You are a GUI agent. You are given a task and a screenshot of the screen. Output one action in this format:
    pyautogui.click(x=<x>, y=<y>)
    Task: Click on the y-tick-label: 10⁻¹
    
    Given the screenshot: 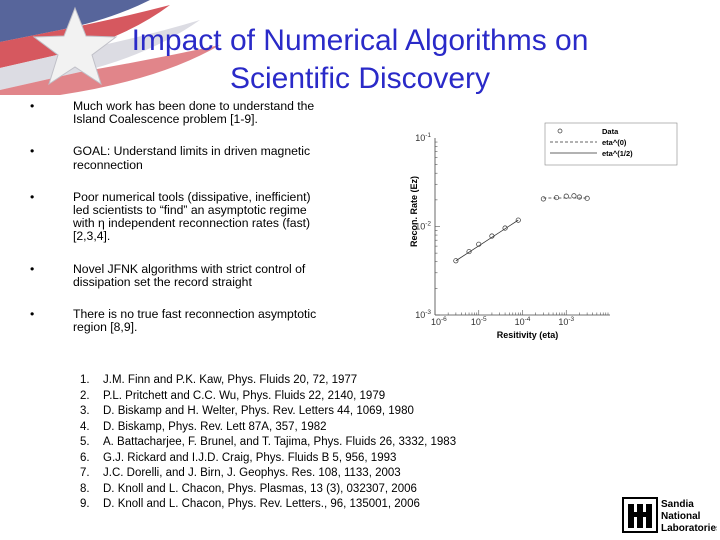 What is the action you would take?
    pyautogui.click(x=423, y=137)
    